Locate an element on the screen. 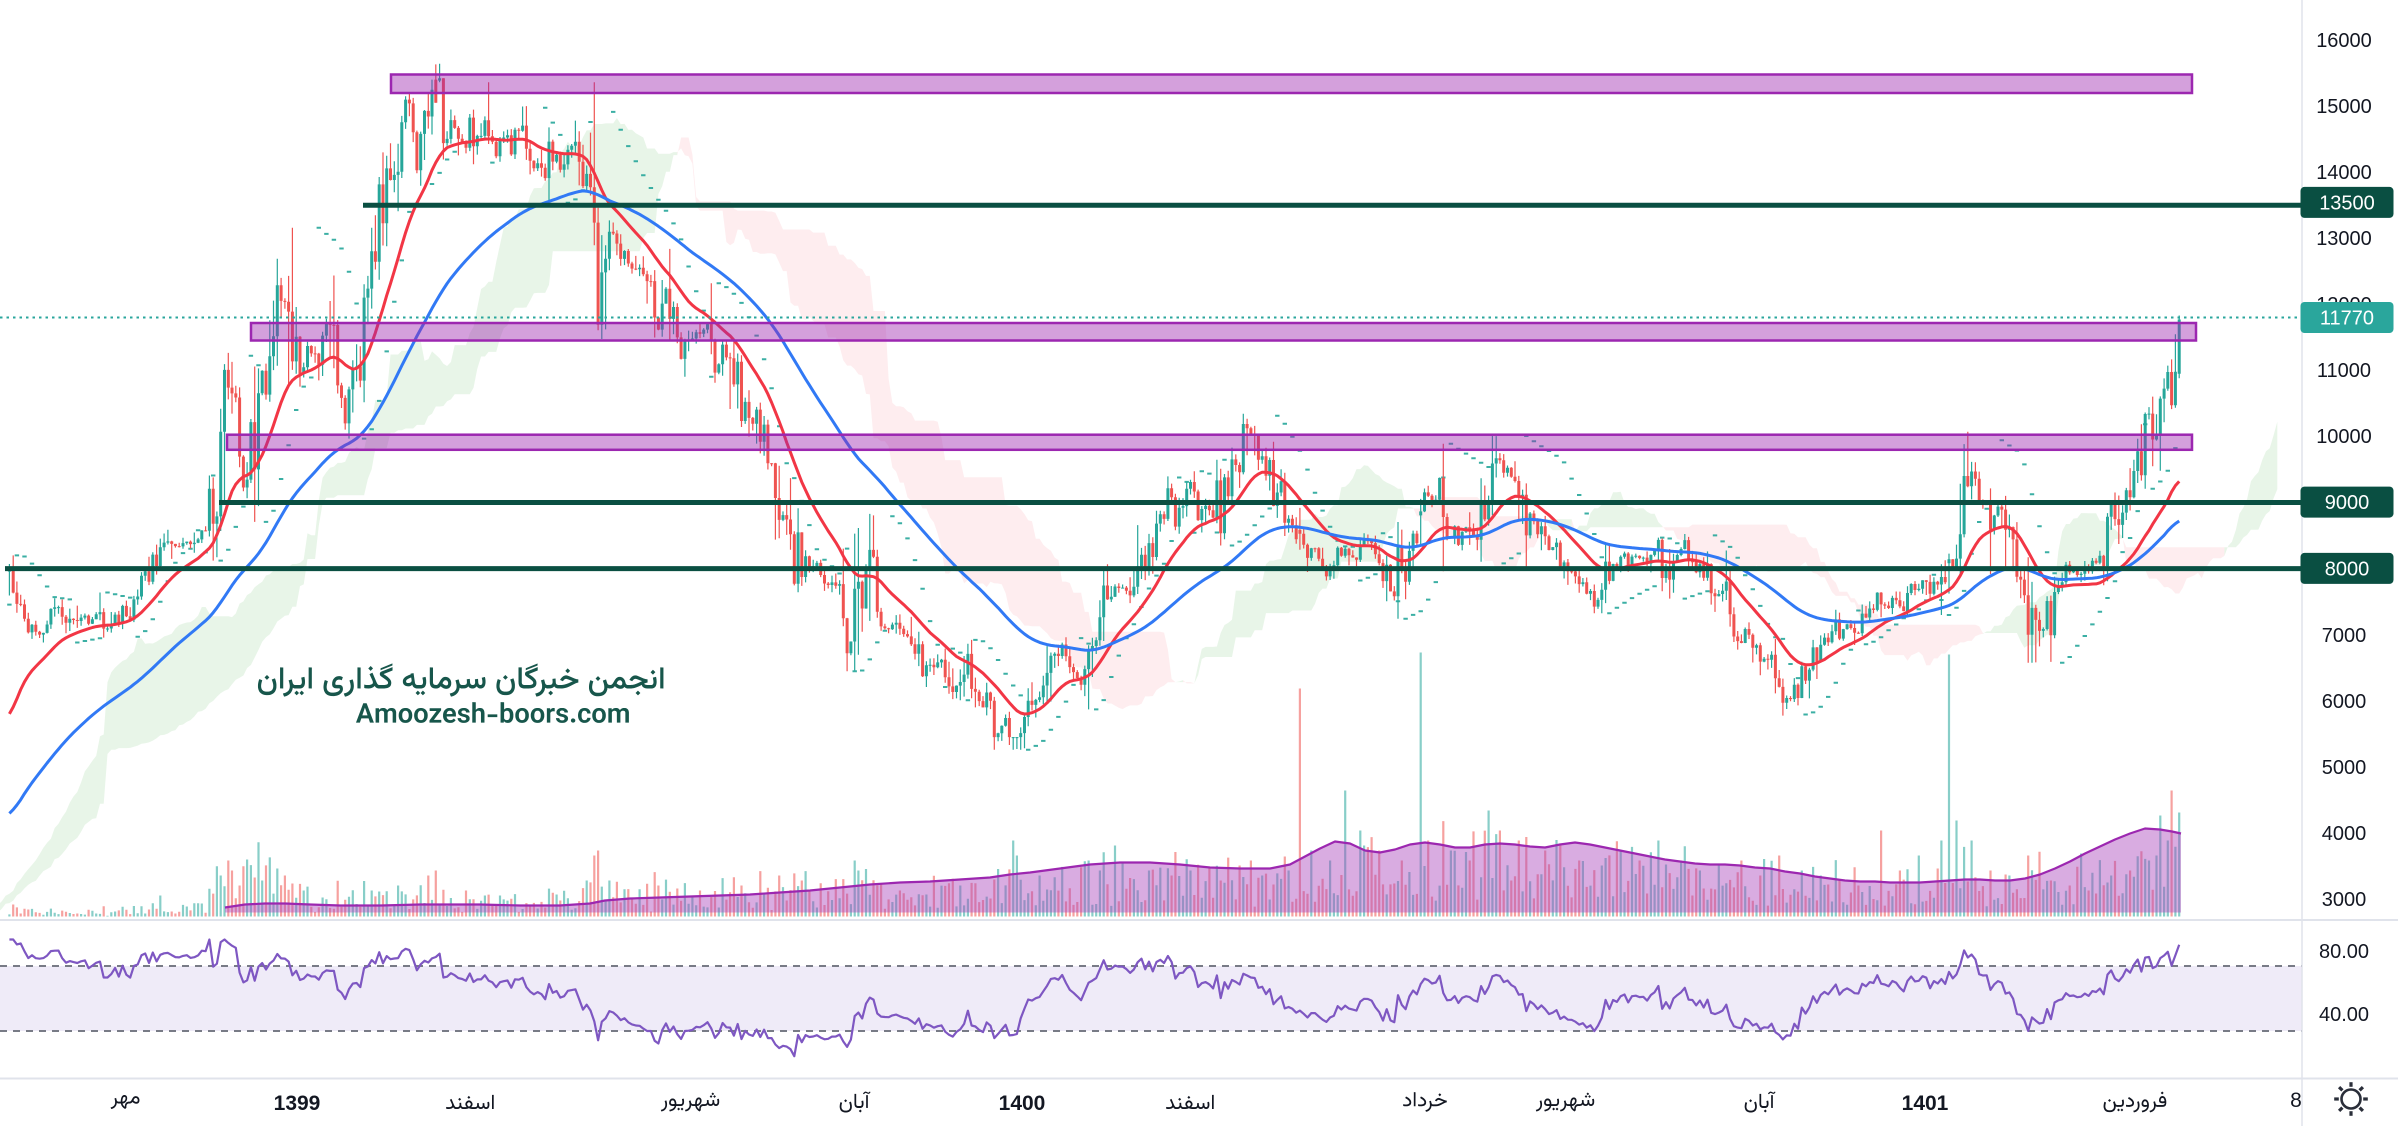 The width and height of the screenshot is (2398, 1126). svg-text: 4000 is located at coordinates (2344, 834).